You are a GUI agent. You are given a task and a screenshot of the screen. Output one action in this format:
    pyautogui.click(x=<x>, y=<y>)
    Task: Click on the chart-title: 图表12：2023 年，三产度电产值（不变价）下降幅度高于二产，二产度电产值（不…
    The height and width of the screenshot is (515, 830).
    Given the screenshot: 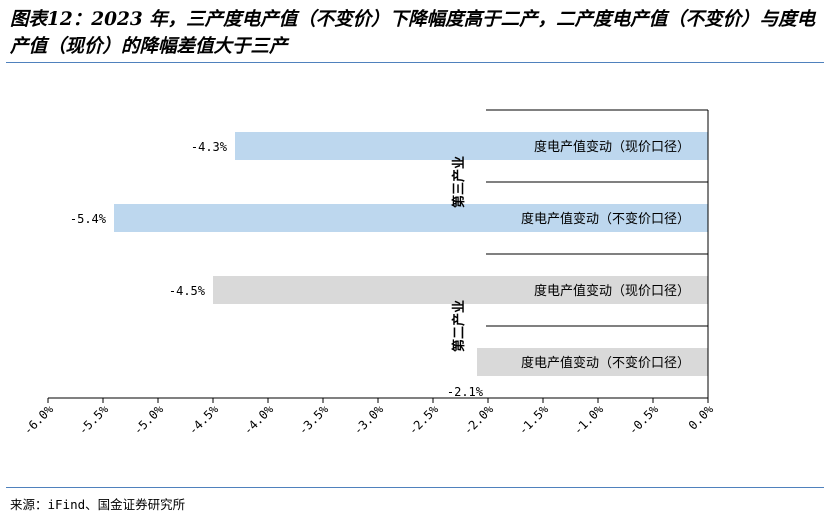 What is the action you would take?
    pyautogui.click(x=413, y=33)
    